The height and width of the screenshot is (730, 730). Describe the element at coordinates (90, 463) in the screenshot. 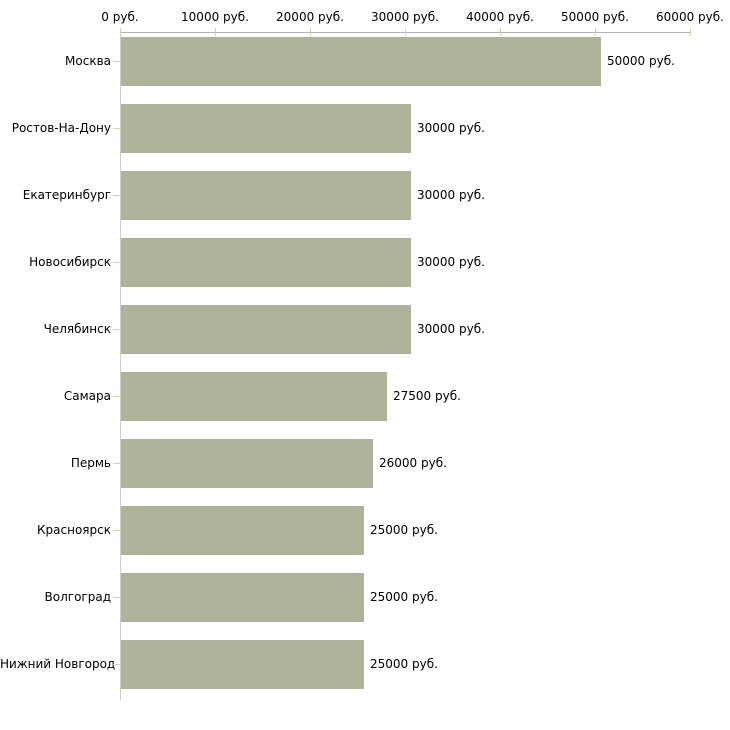

I see `category-label: Пермь` at that location.